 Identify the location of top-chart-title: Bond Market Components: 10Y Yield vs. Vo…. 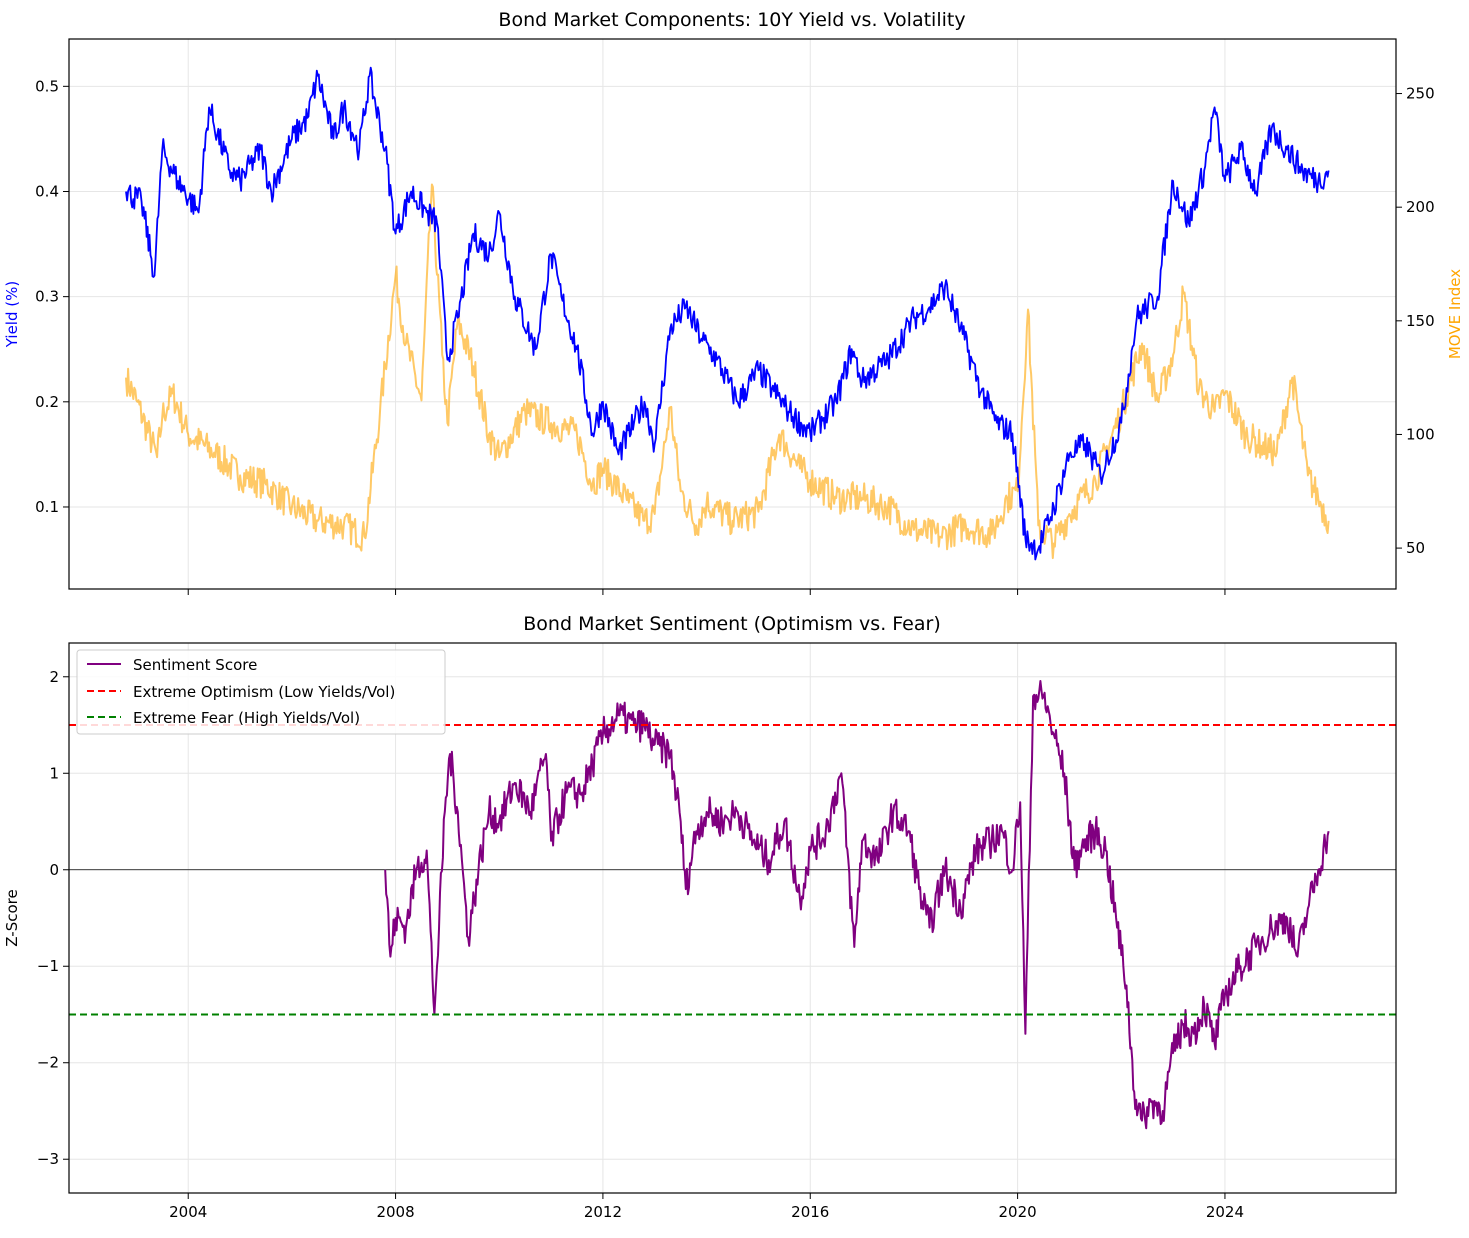
(731, 20).